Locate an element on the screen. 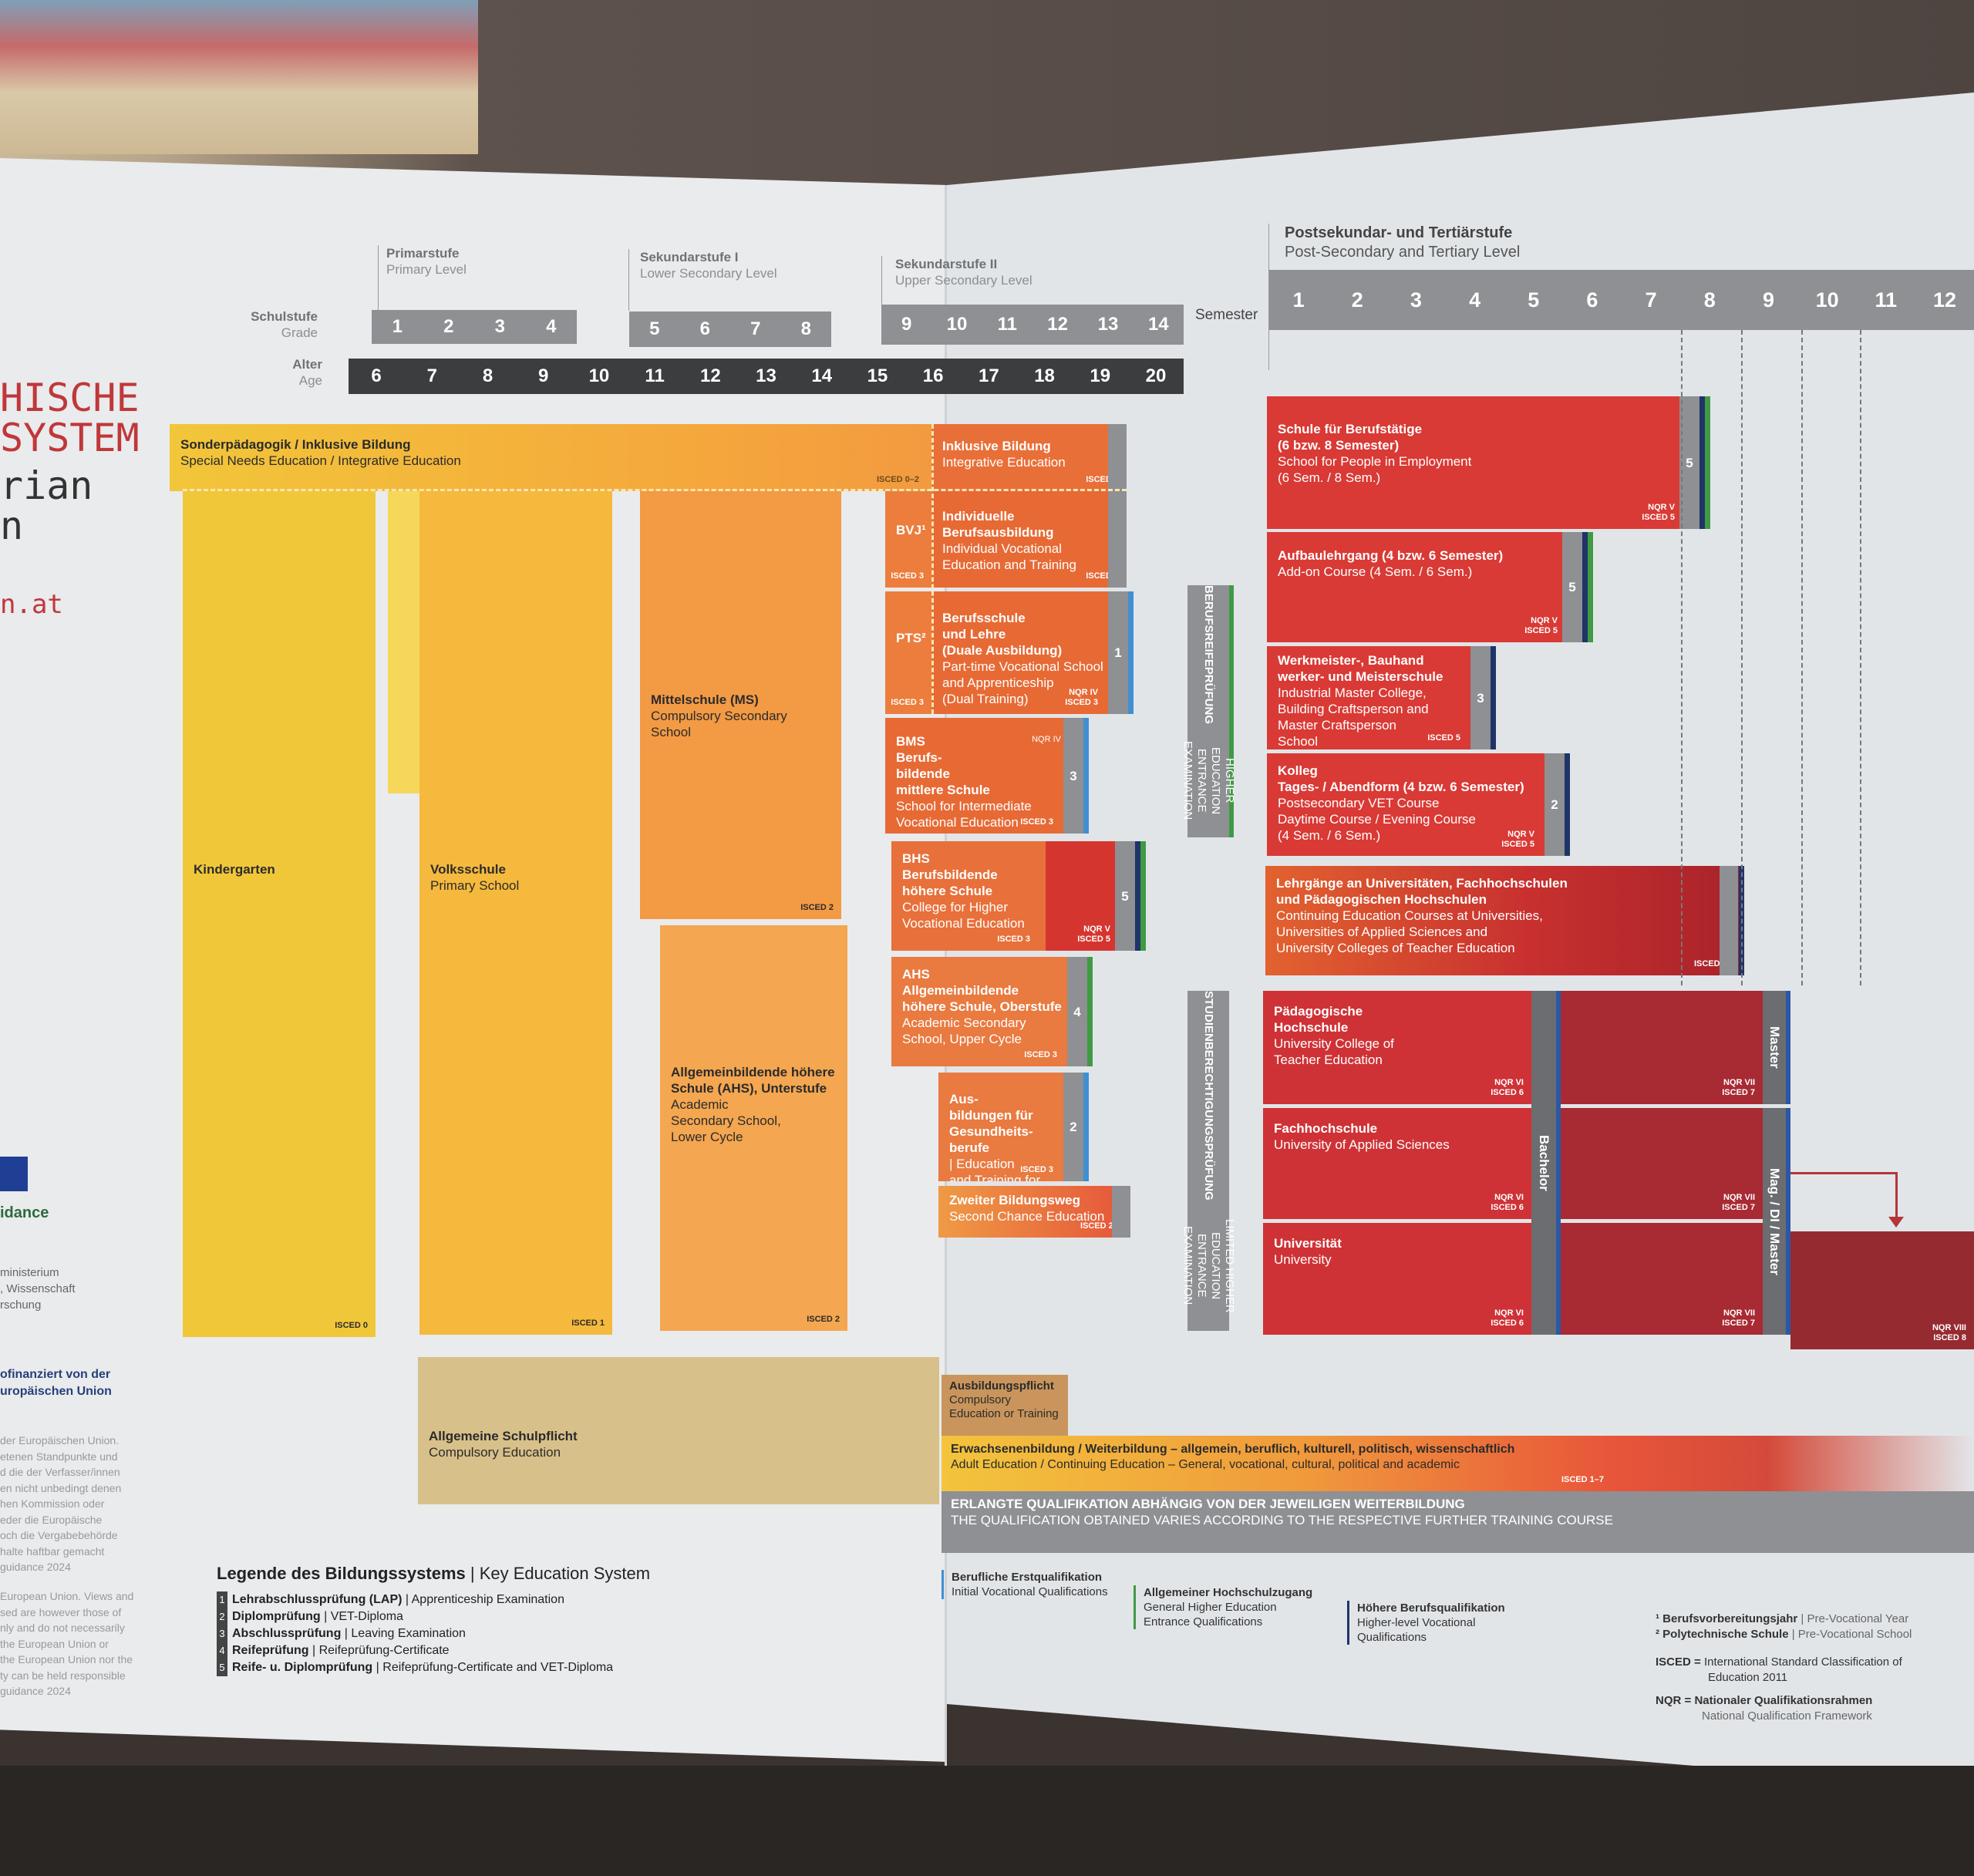 The width and height of the screenshot is (1974, 1876). program-unim: NQR VII ISCED 7 is located at coordinates (1662, 1279).